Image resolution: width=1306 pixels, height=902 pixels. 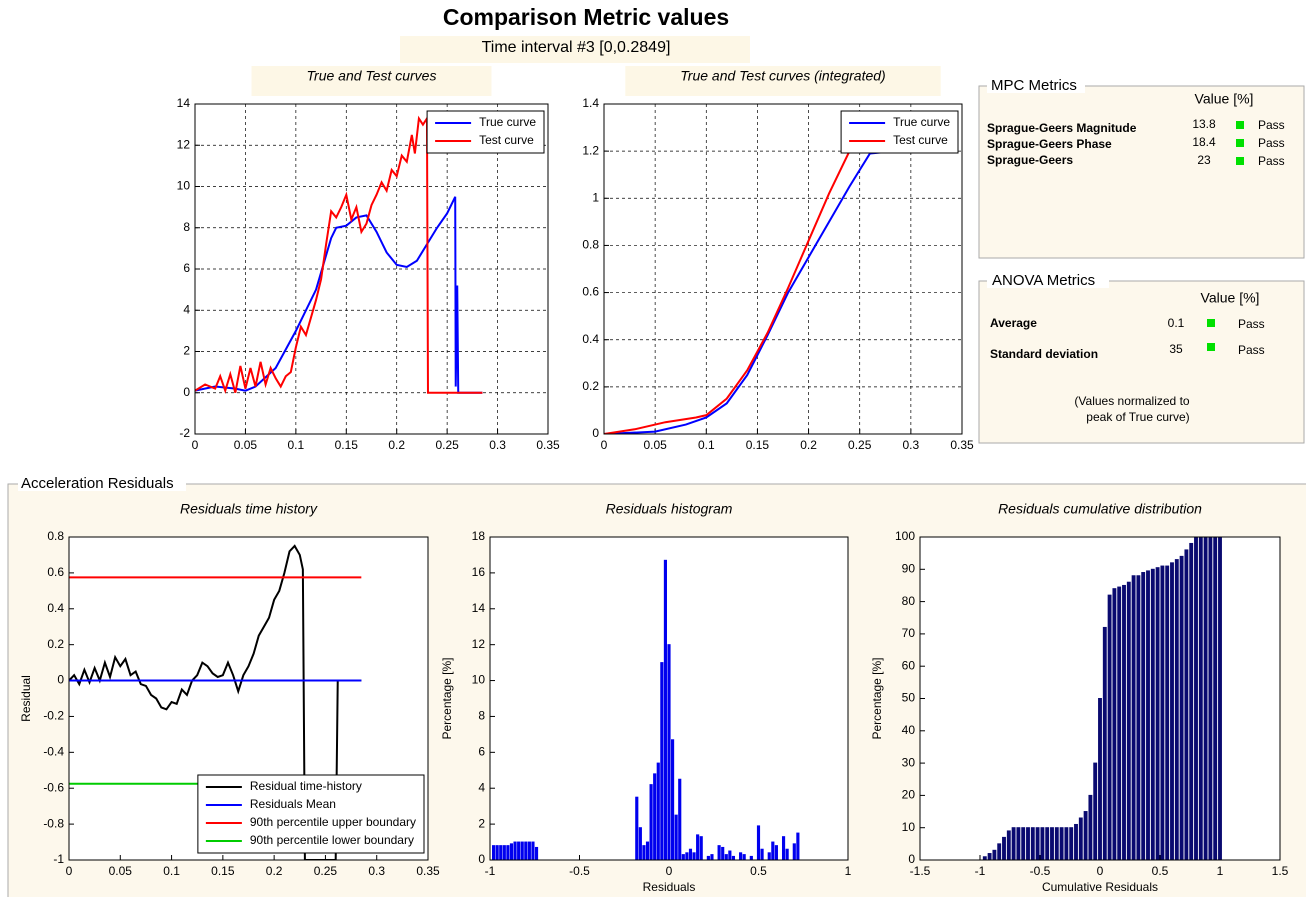 What do you see at coordinates (333, 822) in the screenshot?
I see `legend-label: 90th percentile upper boundary` at bounding box center [333, 822].